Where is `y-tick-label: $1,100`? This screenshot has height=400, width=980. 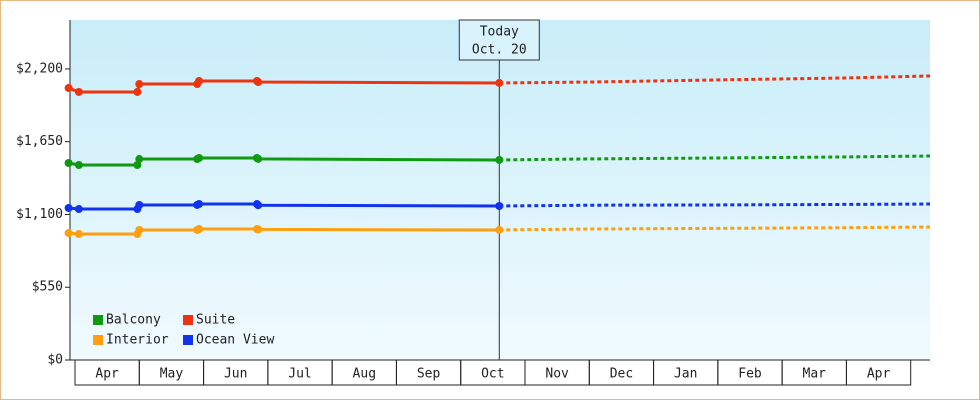
y-tick-label: $1,100 is located at coordinates (39, 214).